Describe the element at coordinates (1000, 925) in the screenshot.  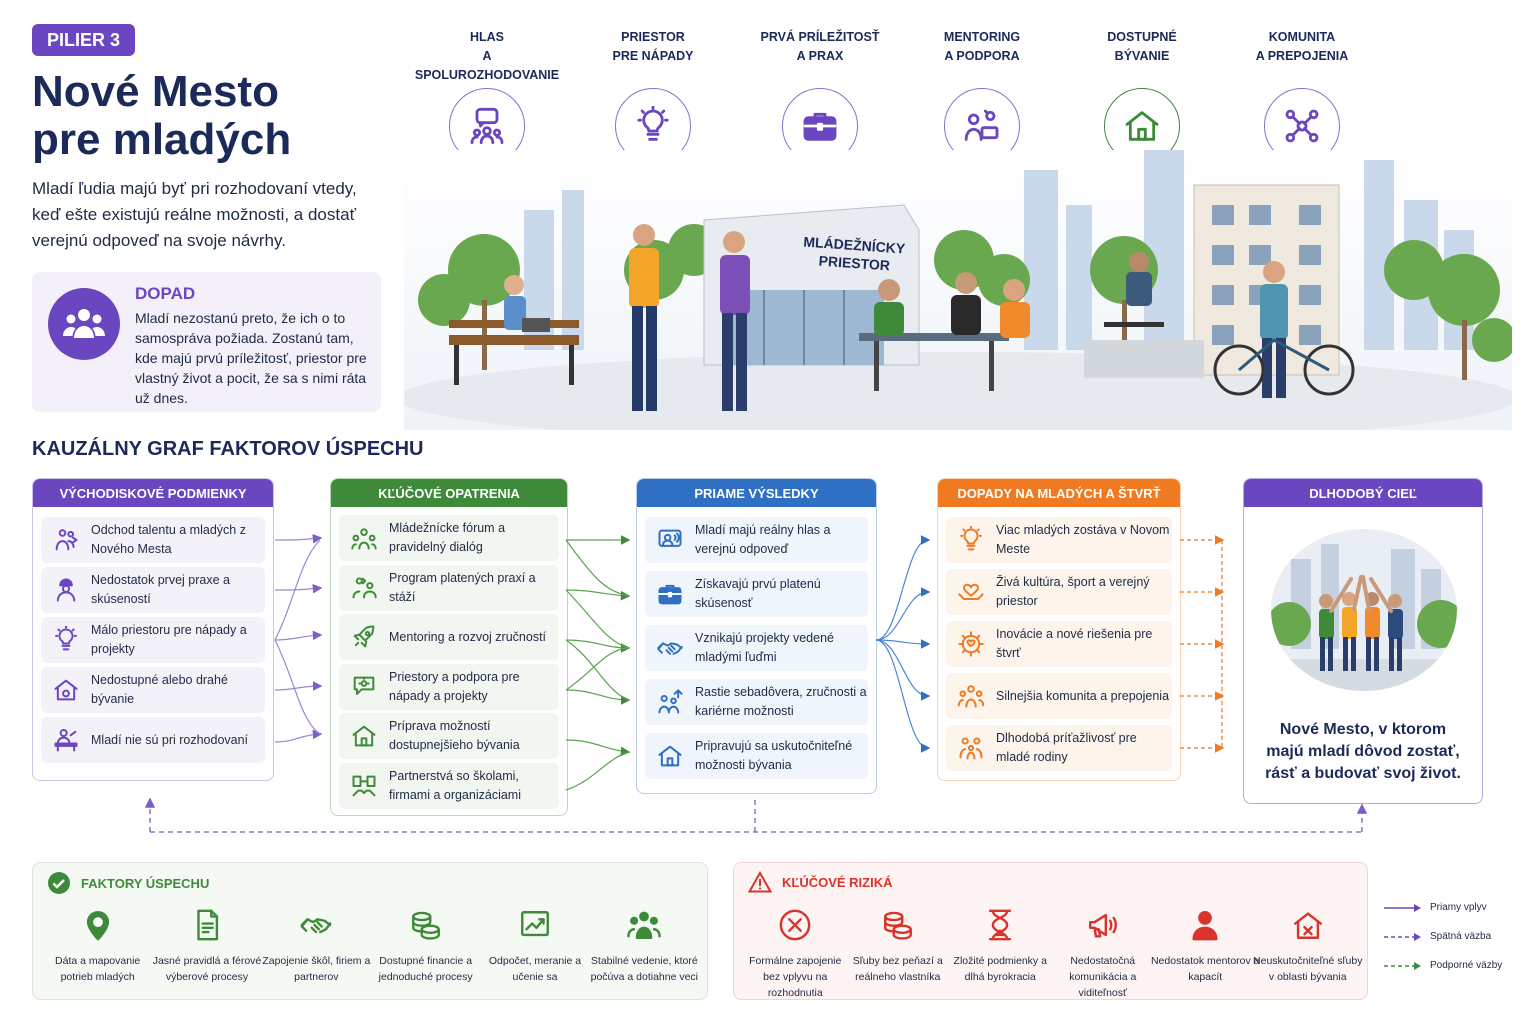
I see `hourglass-icon` at that location.